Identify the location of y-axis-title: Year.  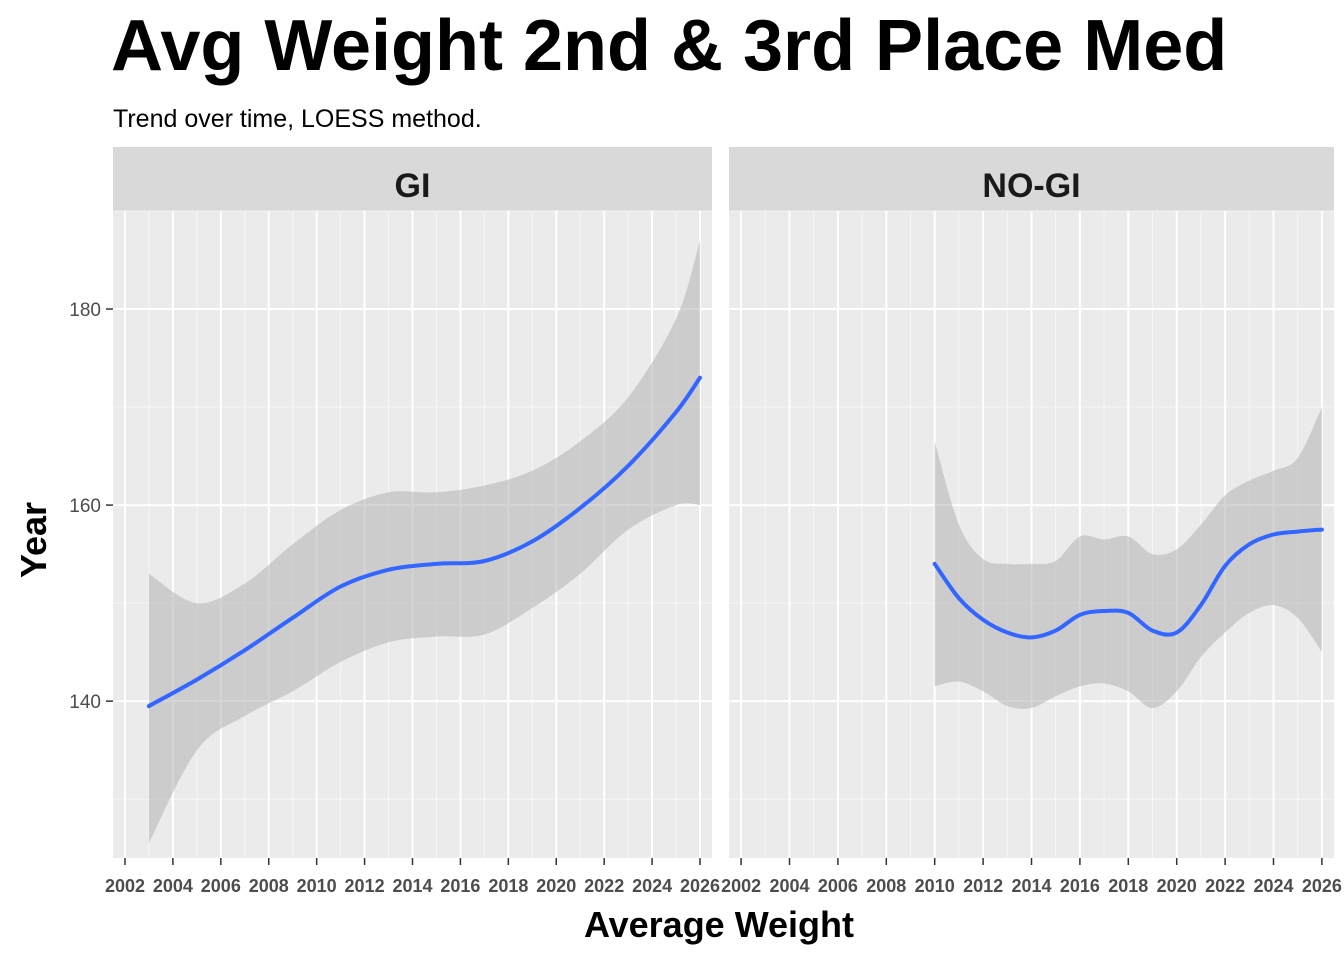
(33, 540).